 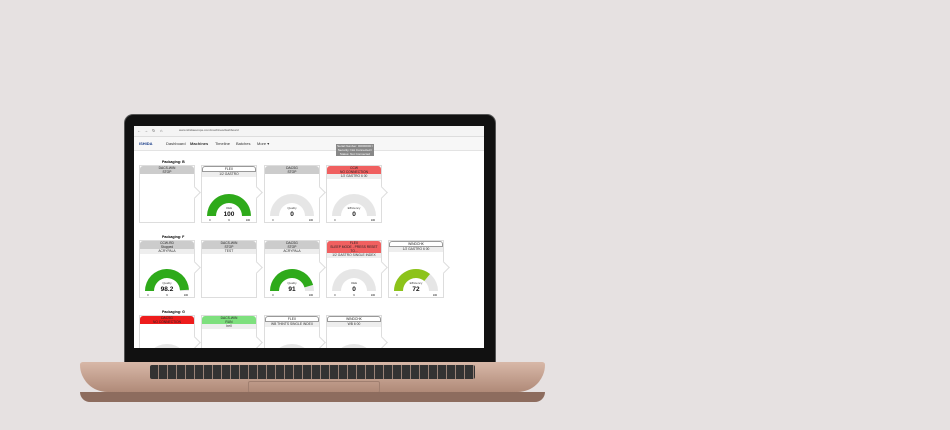 I want to click on group-title: Packaging: F, so click(x=173, y=237).